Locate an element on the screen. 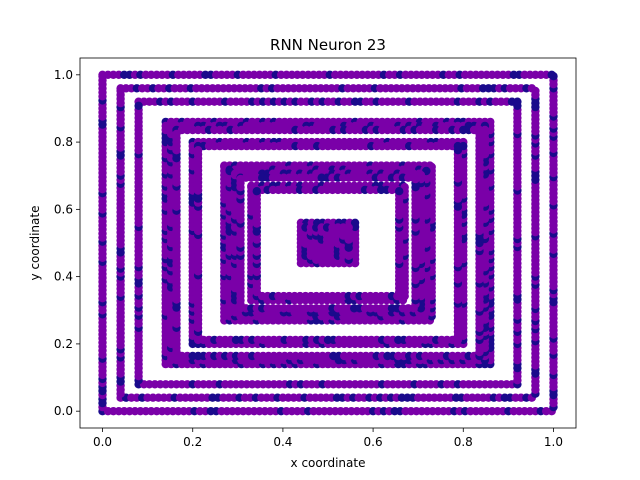 This screenshot has width=640, height=480. x-axis: 0.0 0.2 0.4 0.6 0.8 1.0 is located at coordinates (328, 438).